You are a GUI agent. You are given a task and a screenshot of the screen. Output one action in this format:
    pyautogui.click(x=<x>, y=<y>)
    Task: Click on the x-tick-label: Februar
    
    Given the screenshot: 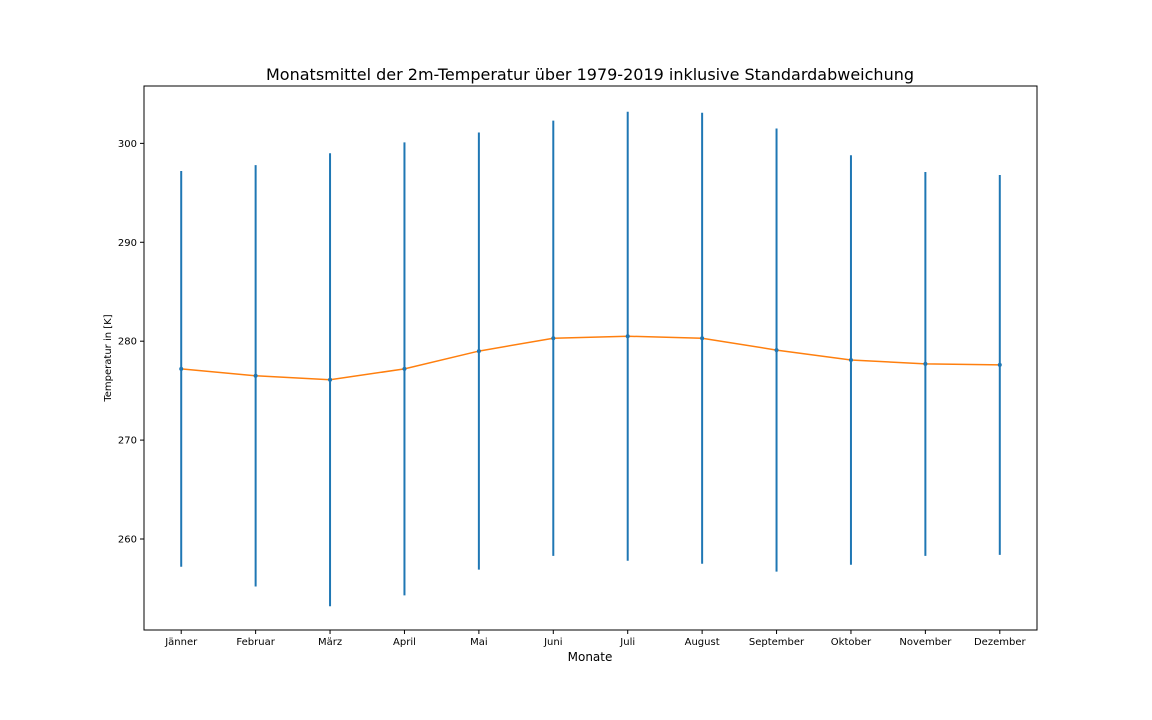 What is the action you would take?
    pyautogui.click(x=255, y=642)
    